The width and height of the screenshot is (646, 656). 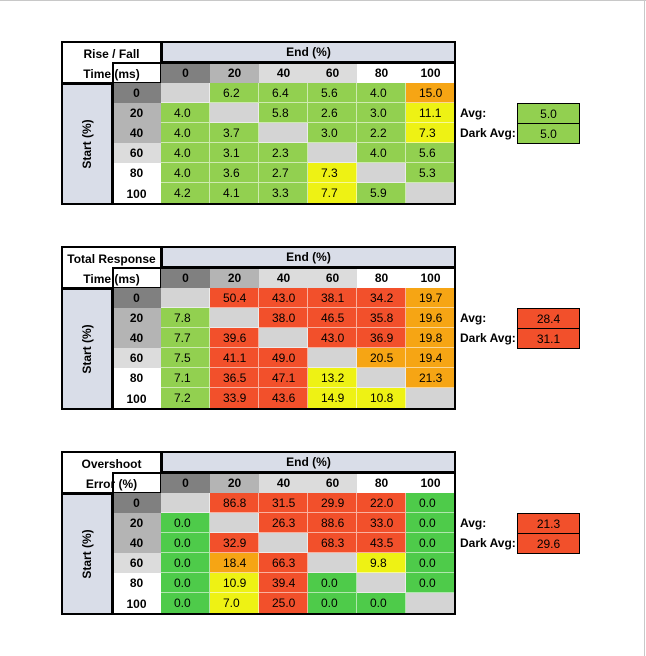 What do you see at coordinates (111, 484) in the screenshot?
I see `table-title-line2: Error (%)` at bounding box center [111, 484].